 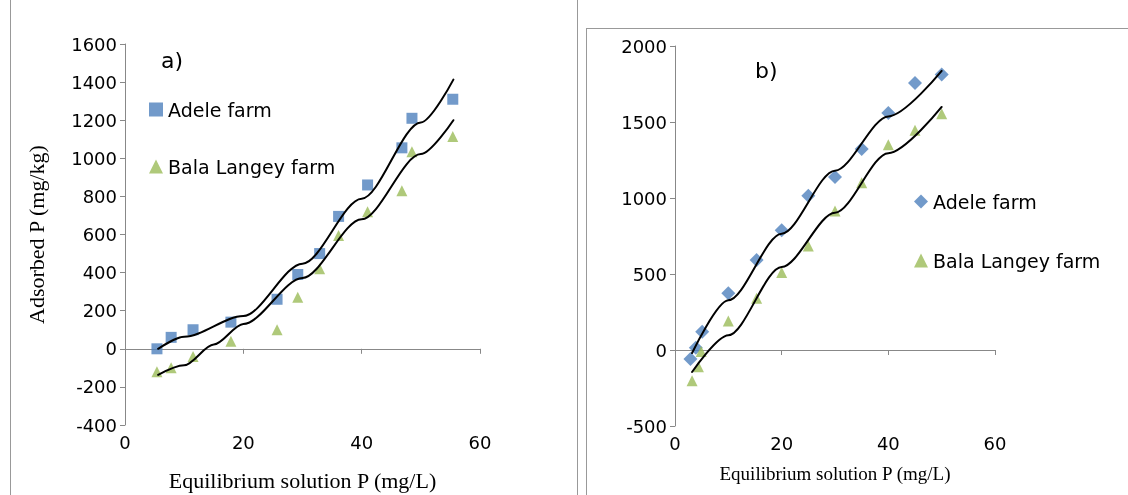 I want to click on y-tick-label: 1600, so click(x=94, y=44).